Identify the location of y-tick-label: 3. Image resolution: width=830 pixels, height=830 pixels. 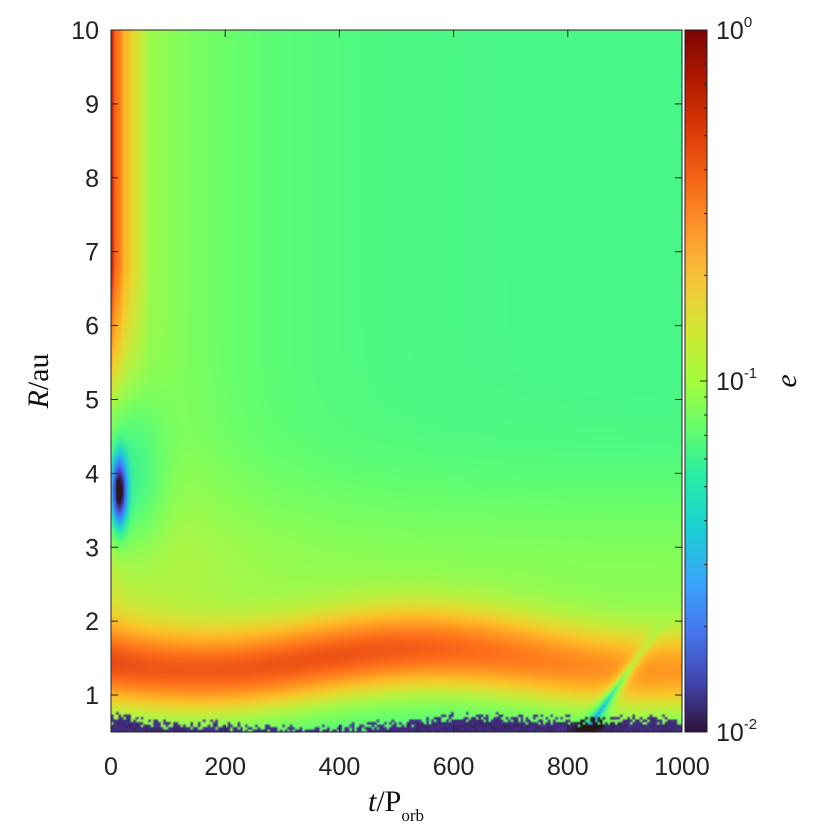
(92, 548).